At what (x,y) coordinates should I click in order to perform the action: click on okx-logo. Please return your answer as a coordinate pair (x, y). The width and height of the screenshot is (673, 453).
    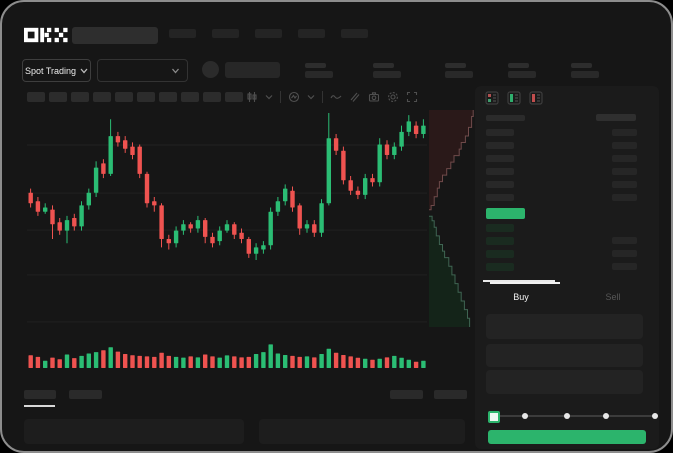
    Looking at the image, I should click on (46, 35).